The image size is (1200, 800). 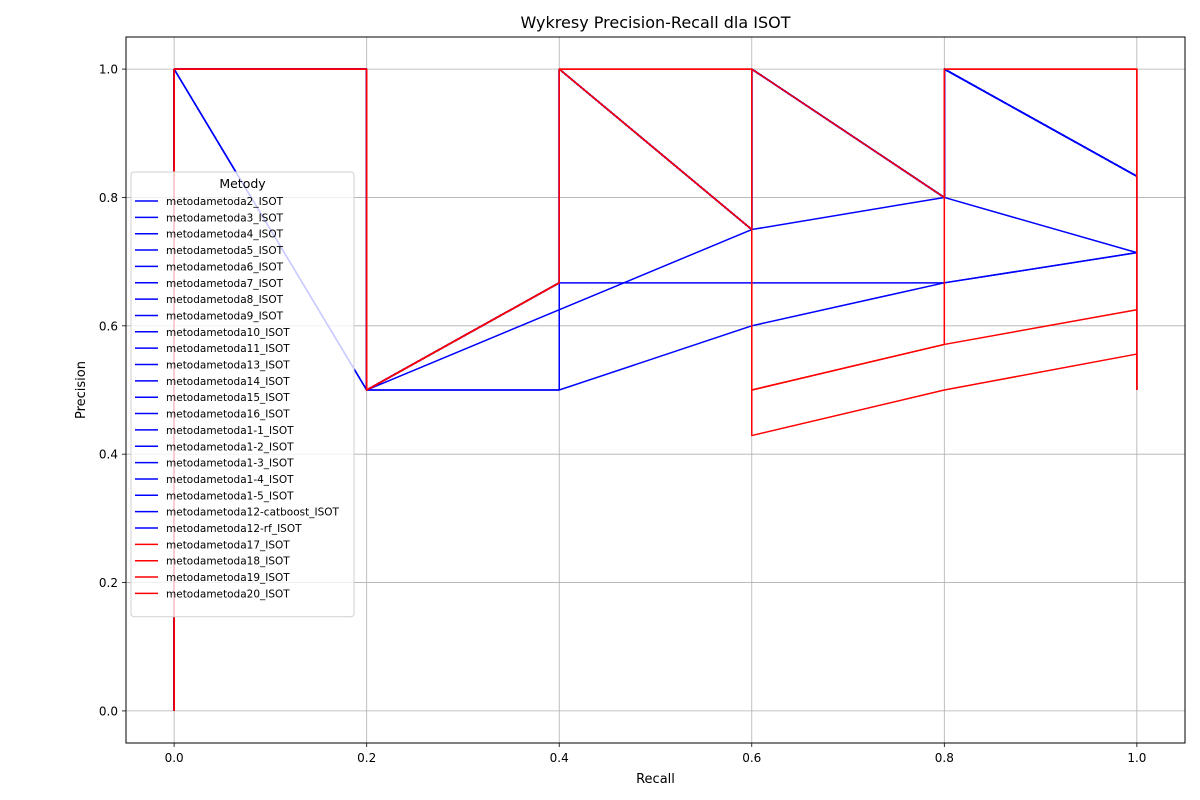 I want to click on legend-entry-label: metodametoda6_ISOT, so click(x=225, y=267).